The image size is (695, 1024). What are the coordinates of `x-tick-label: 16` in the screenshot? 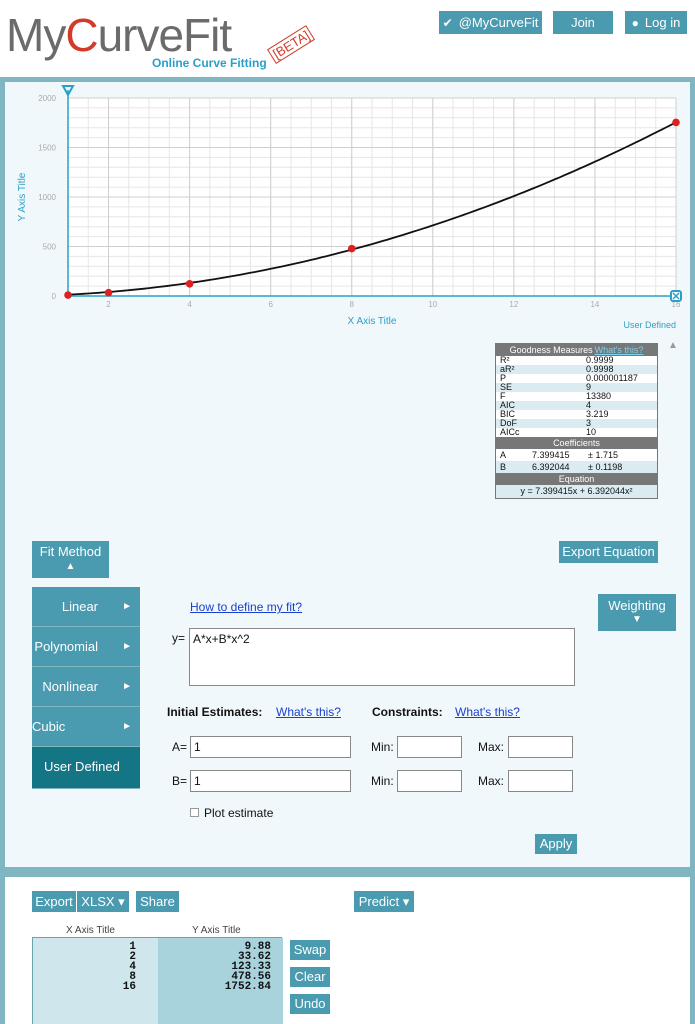 It's located at (676, 304).